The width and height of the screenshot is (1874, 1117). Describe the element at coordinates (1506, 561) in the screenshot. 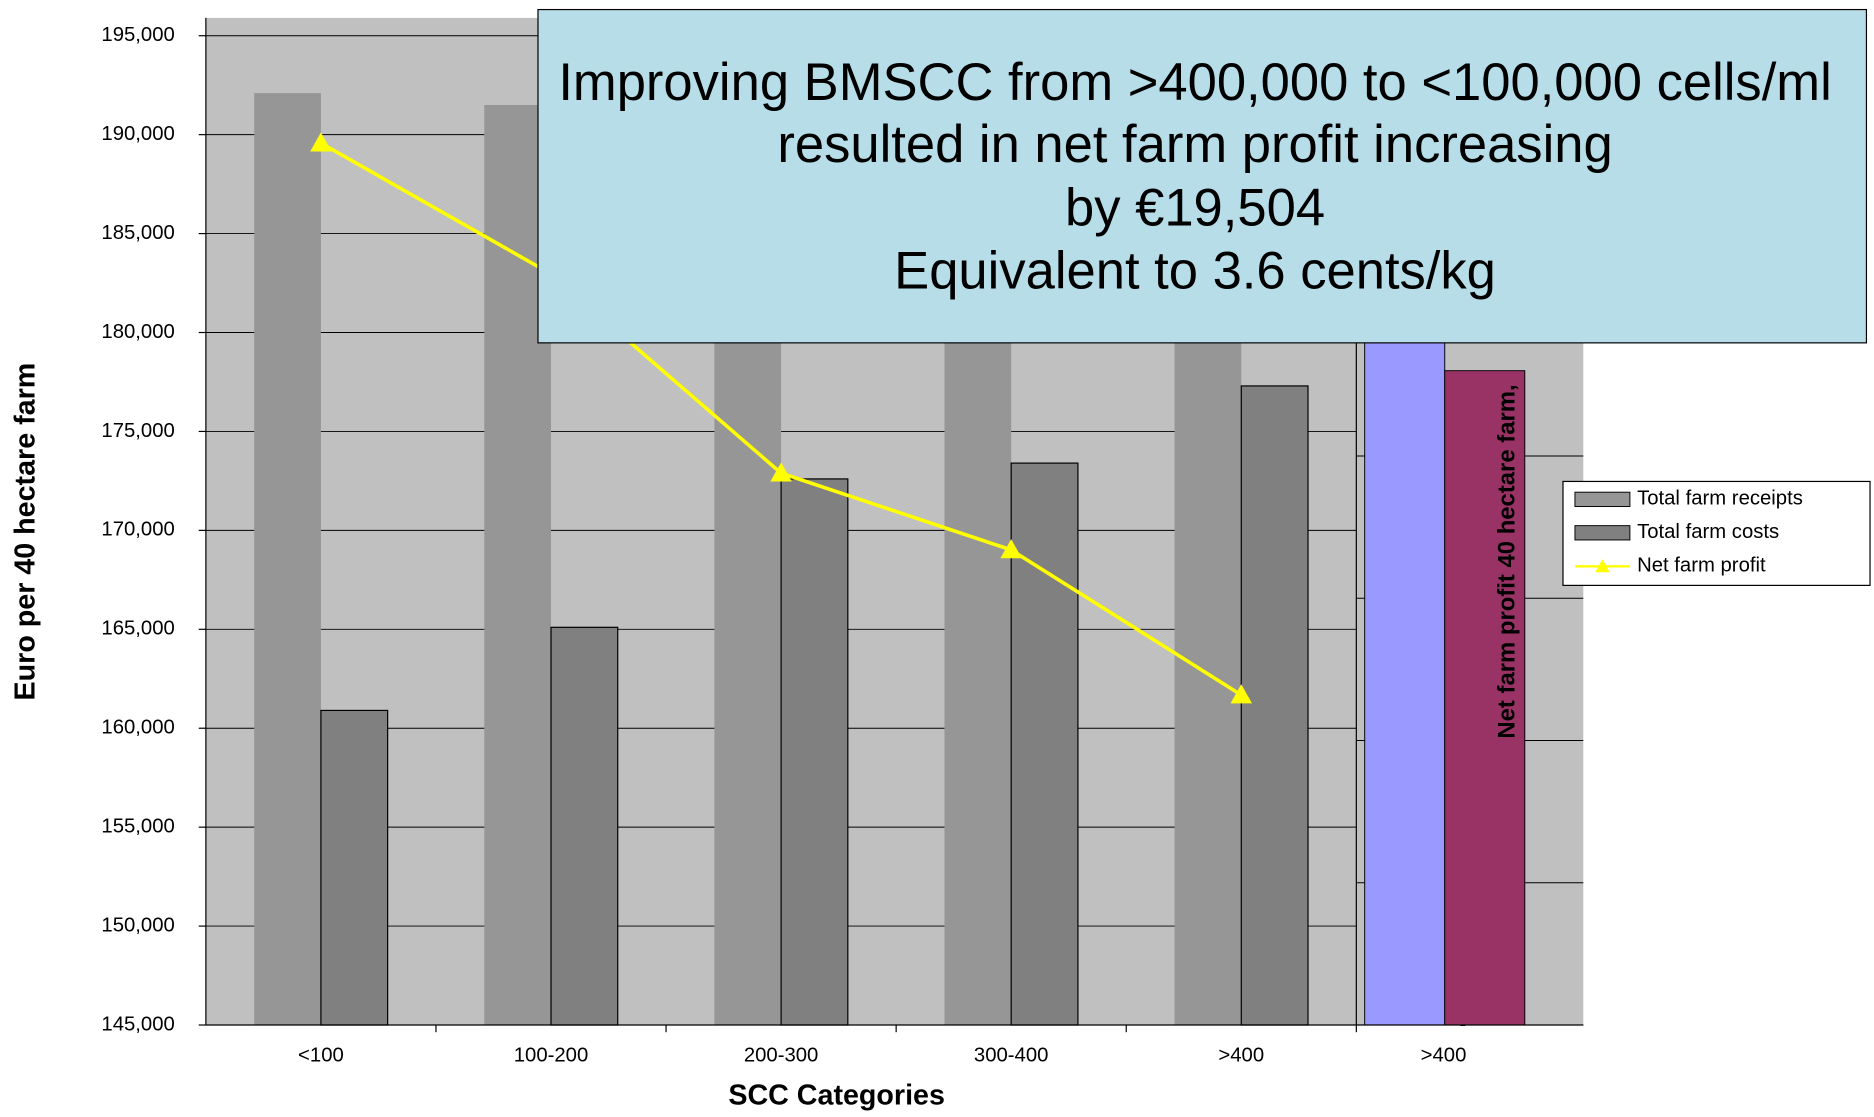

I see `y2-axis-title: Net farm profit 40 hectare farm,` at that location.